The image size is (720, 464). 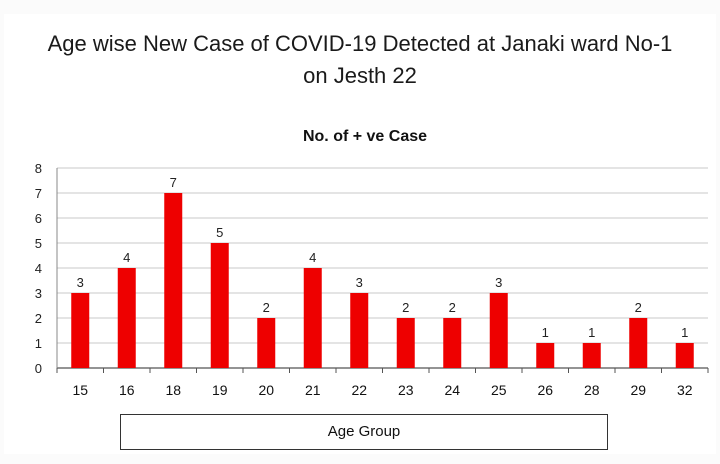 I want to click on y-tick-label: 6, so click(x=38, y=218).